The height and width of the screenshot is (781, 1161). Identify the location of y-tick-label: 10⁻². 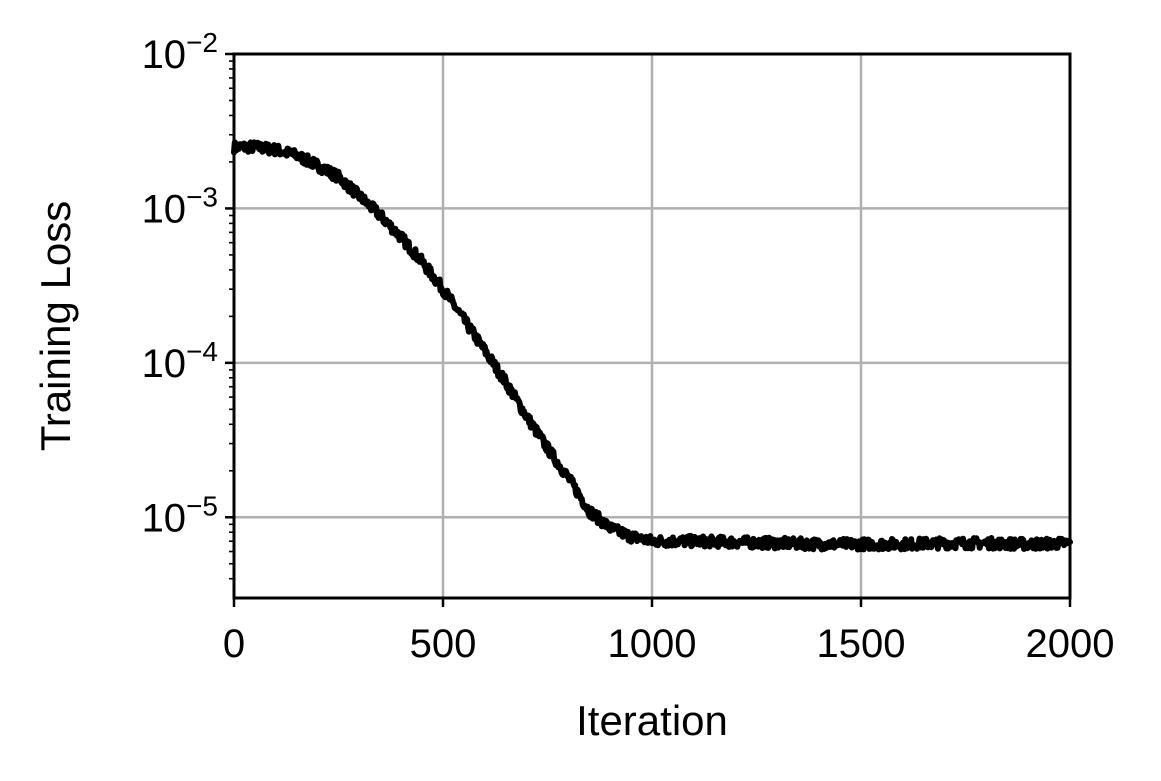
(180, 52).